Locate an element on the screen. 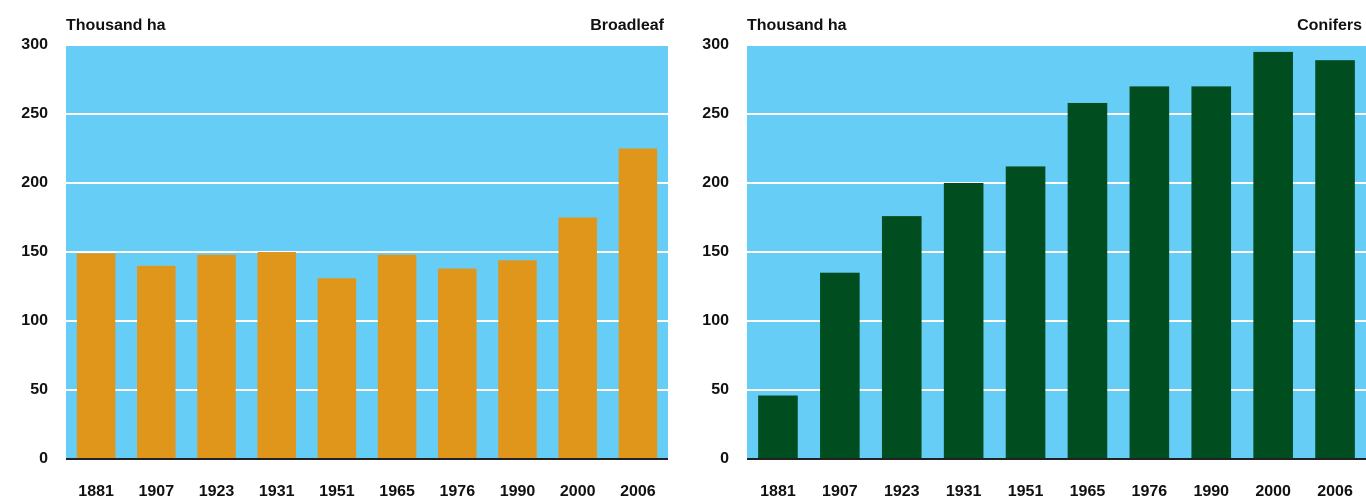 The width and height of the screenshot is (1366, 502). chart-title: Broadleaf is located at coordinates (627, 25).